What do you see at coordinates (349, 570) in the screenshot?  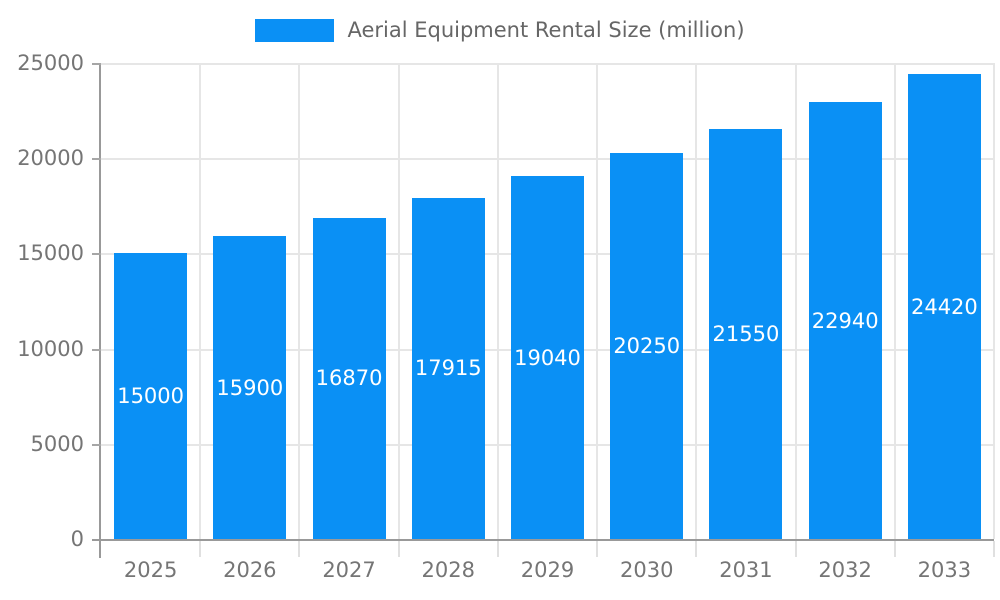 I see `x-tick-label: 2027` at bounding box center [349, 570].